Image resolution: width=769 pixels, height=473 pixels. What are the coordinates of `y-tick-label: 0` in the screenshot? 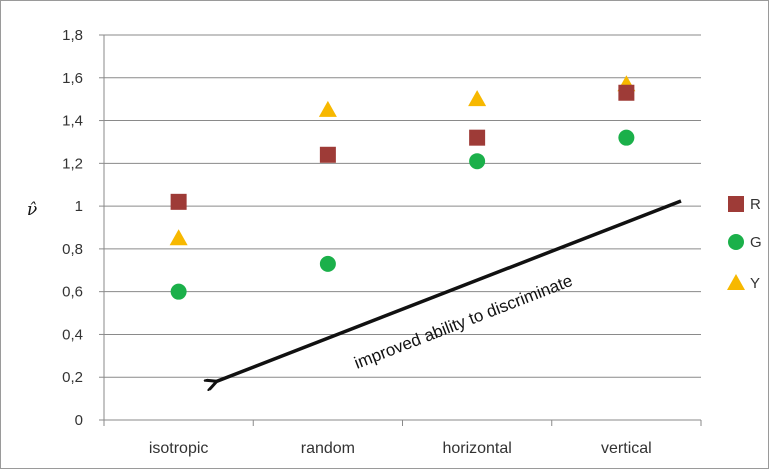 It's located at (79, 420).